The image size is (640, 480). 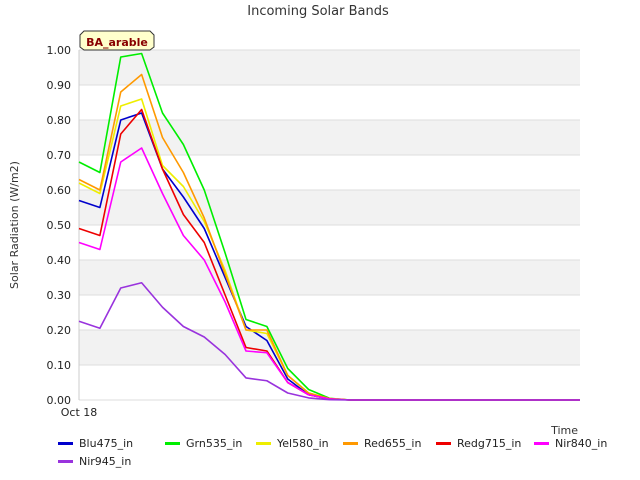 I want to click on chart-title: Incoming Solar Bands, so click(x=318, y=11).